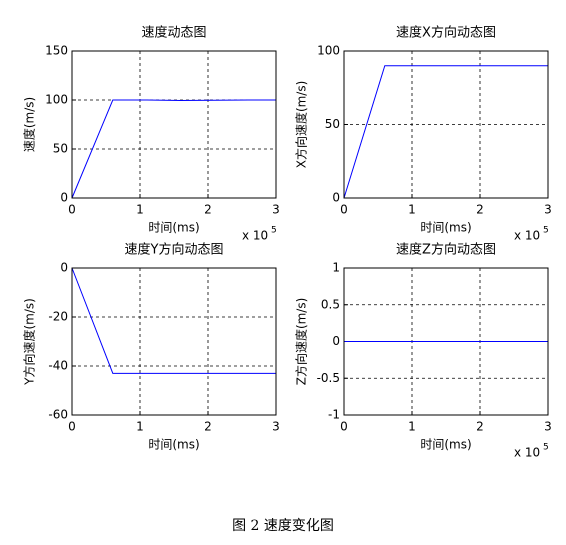 Image resolution: width=566 pixels, height=545 pixels. What do you see at coordinates (174, 250) in the screenshot?
I see `chart-title: 速度Y方向动态图` at bounding box center [174, 250].